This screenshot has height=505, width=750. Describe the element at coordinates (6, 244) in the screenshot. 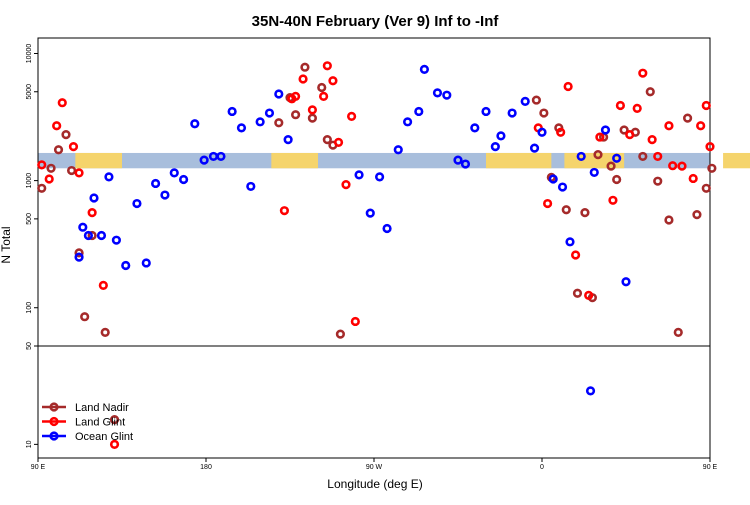

I see `y-axis-label: N Total` at that location.